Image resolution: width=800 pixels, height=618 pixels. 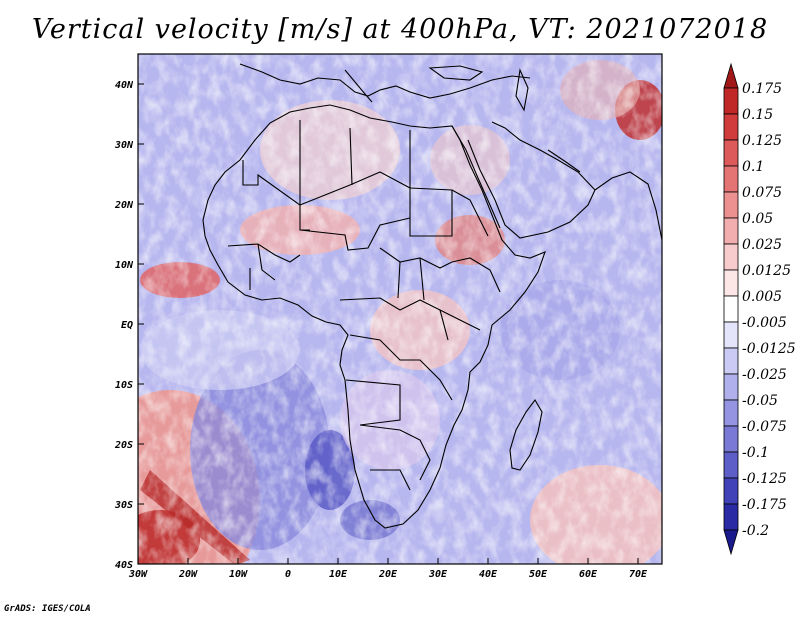 I want to click on colorbar-level-label: -0.075, so click(x=764, y=427).